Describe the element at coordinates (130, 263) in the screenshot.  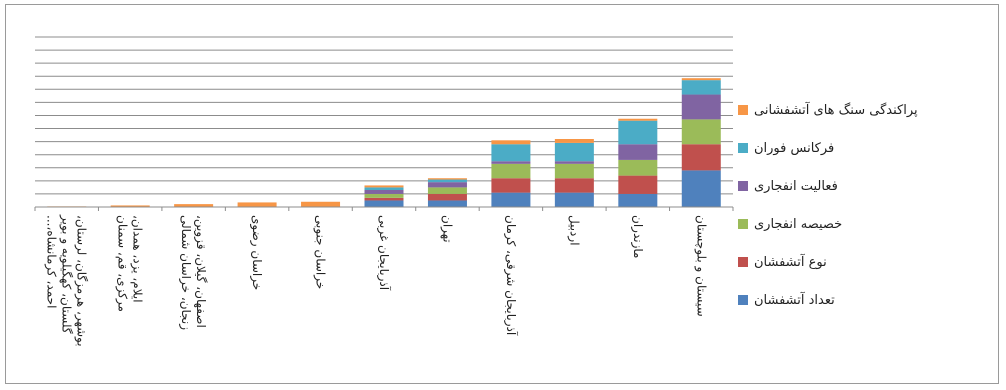
I see `x-tick-label: ایلام، یزد، همدان،مرکزی، قم، سمنان` at that location.